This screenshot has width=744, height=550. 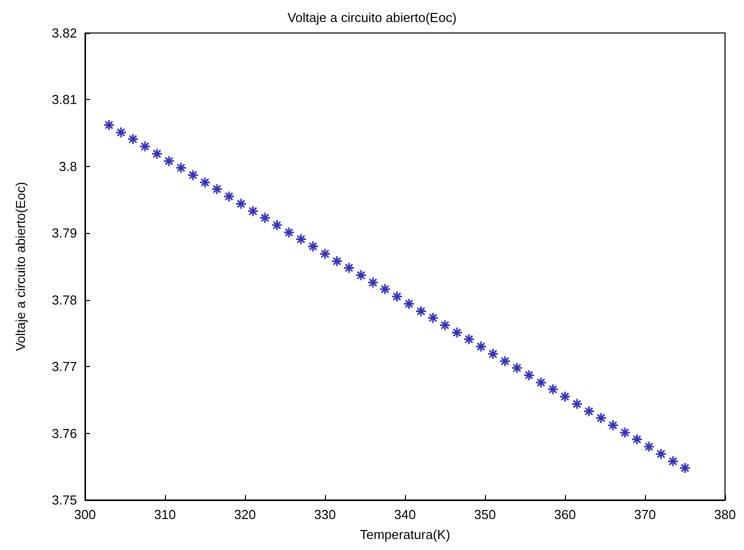 I want to click on y-tick-label: 3.79, so click(x=64, y=233).